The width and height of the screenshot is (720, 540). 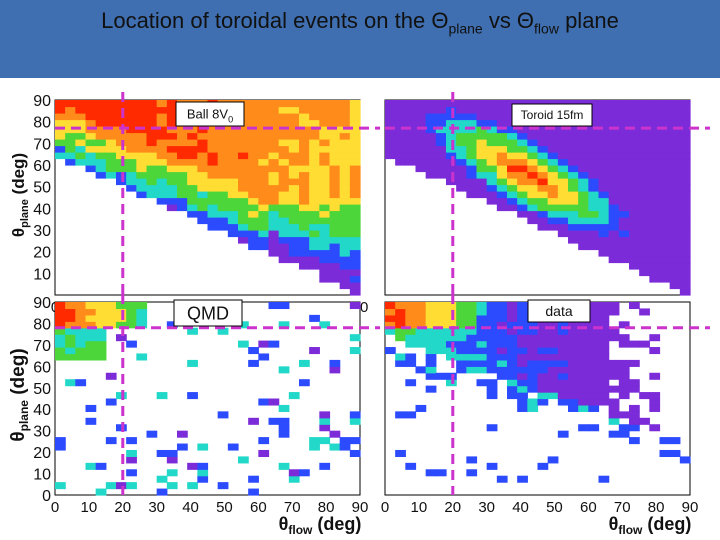 I want to click on y-tick-label: 20, so click(x=42, y=253).